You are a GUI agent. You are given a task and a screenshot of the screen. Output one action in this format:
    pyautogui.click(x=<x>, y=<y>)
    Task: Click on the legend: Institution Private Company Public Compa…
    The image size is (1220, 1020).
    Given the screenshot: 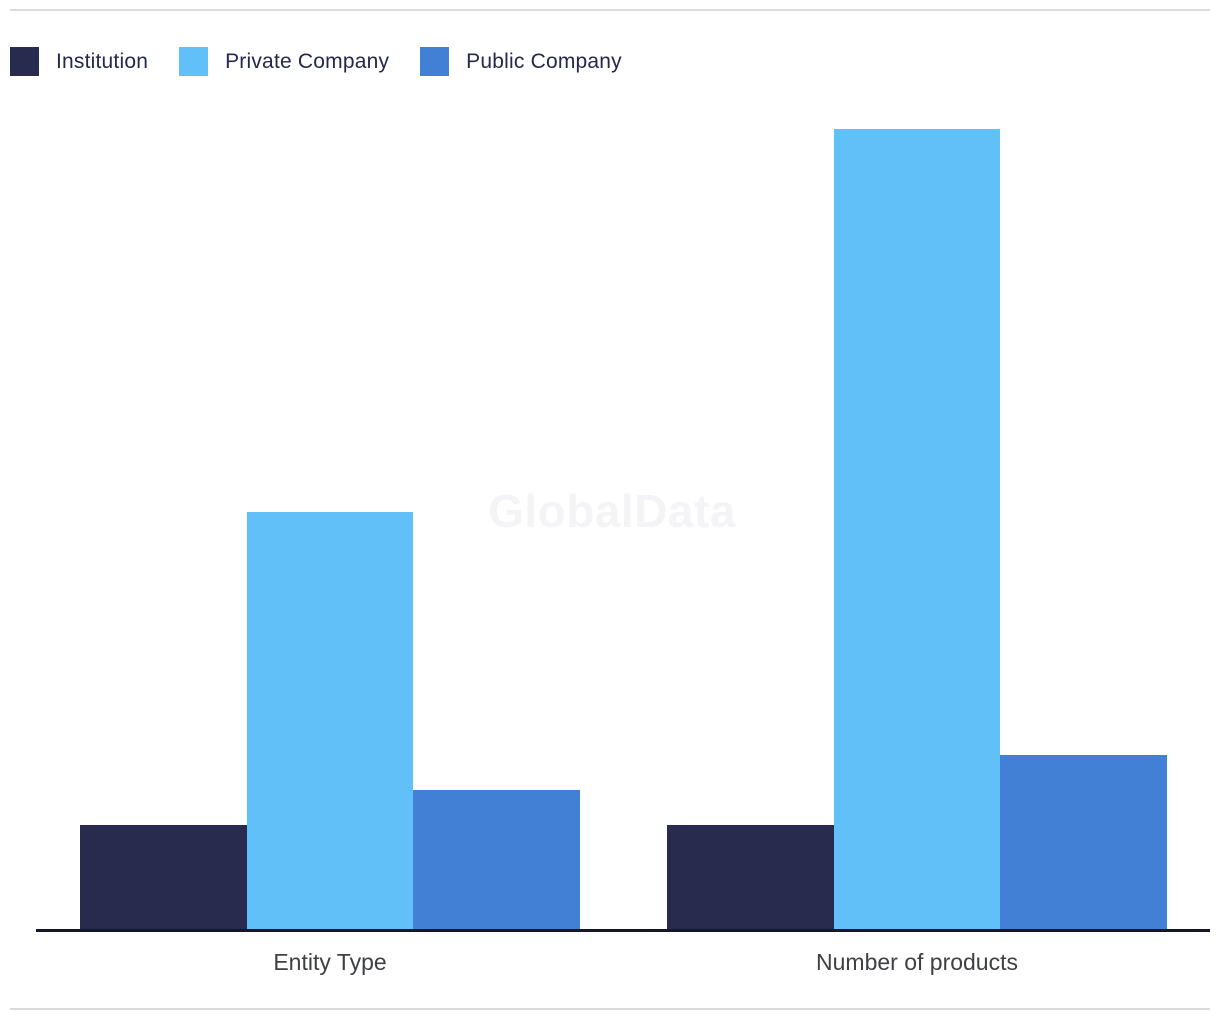 What is the action you would take?
    pyautogui.click(x=331, y=61)
    